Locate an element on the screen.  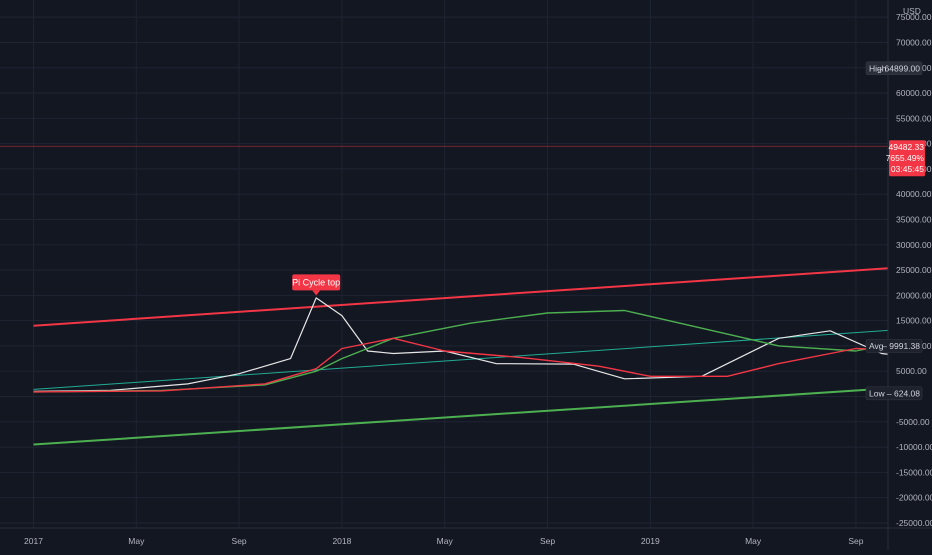
y-tick-label: 20000.00 is located at coordinates (914, 295).